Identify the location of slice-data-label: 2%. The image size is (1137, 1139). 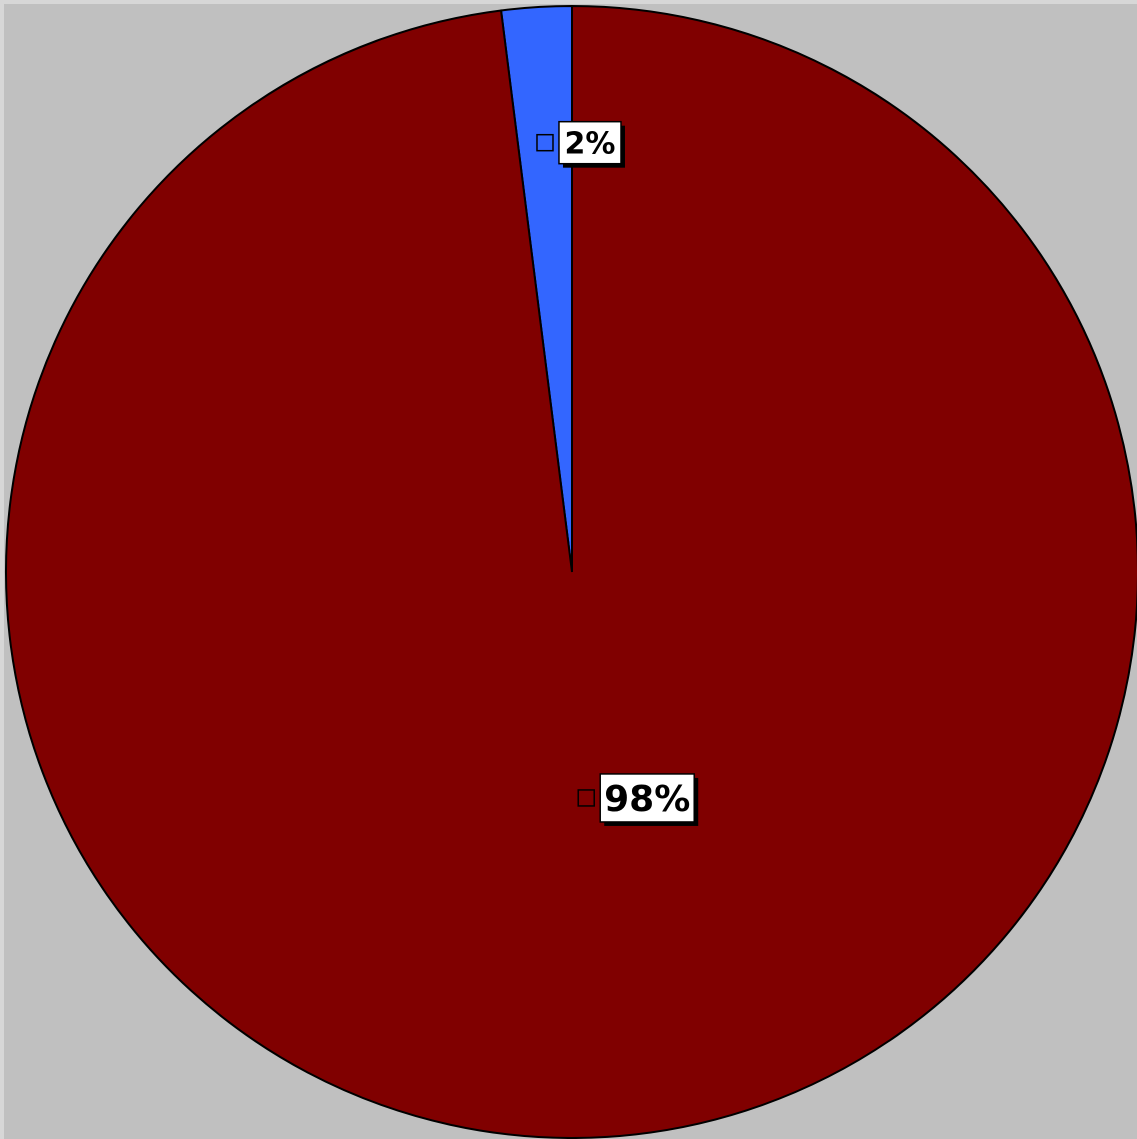
(590, 143).